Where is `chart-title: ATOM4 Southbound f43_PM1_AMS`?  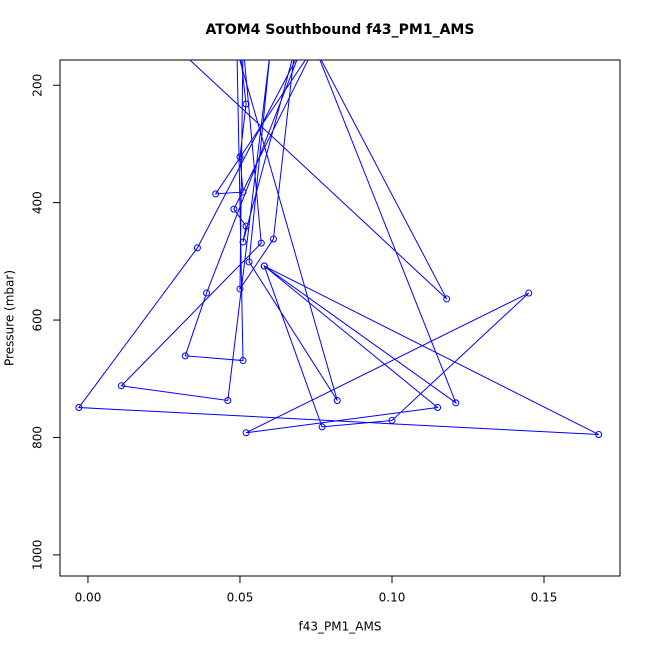 chart-title: ATOM4 Southbound f43_PM1_AMS is located at coordinates (340, 30).